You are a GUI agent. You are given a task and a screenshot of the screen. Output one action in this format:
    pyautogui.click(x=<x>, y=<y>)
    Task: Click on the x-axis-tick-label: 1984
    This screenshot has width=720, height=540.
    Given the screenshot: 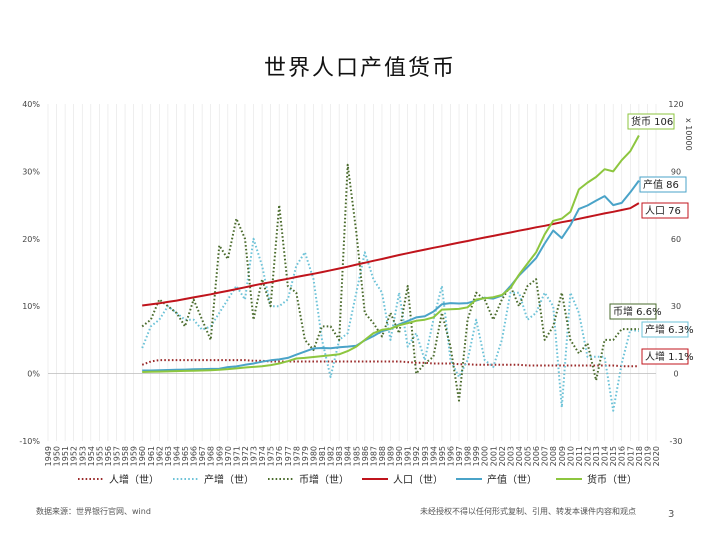 What is the action you would take?
    pyautogui.click(x=348, y=456)
    